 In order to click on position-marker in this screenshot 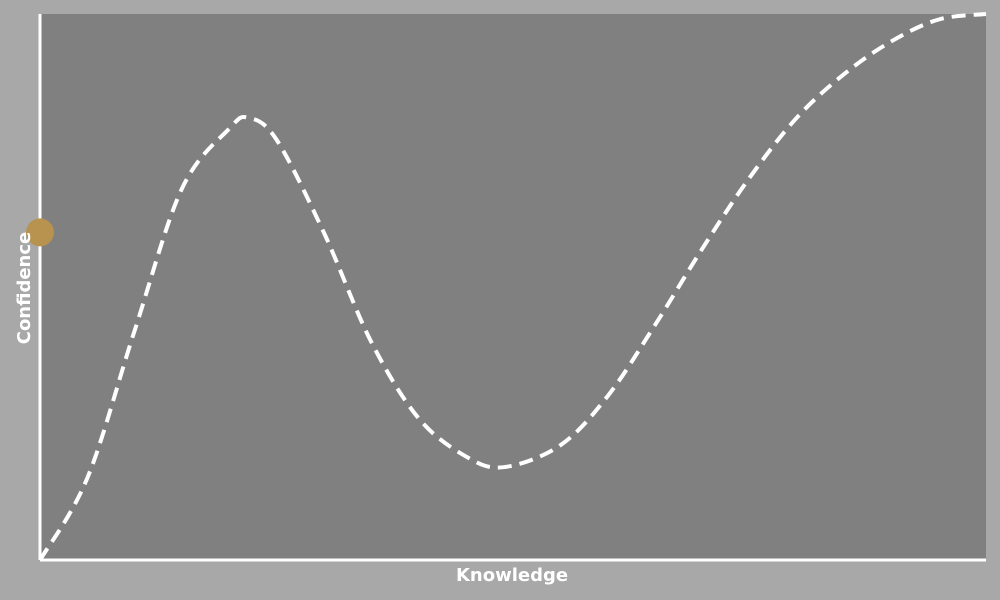, I will do `click(40, 232)`.